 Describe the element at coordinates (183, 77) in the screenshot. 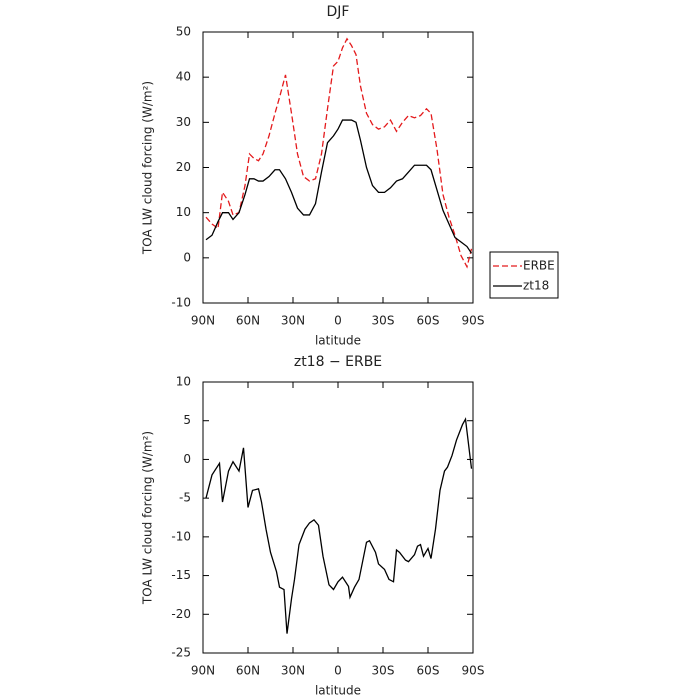

I see `y-tick-label: 40` at that location.